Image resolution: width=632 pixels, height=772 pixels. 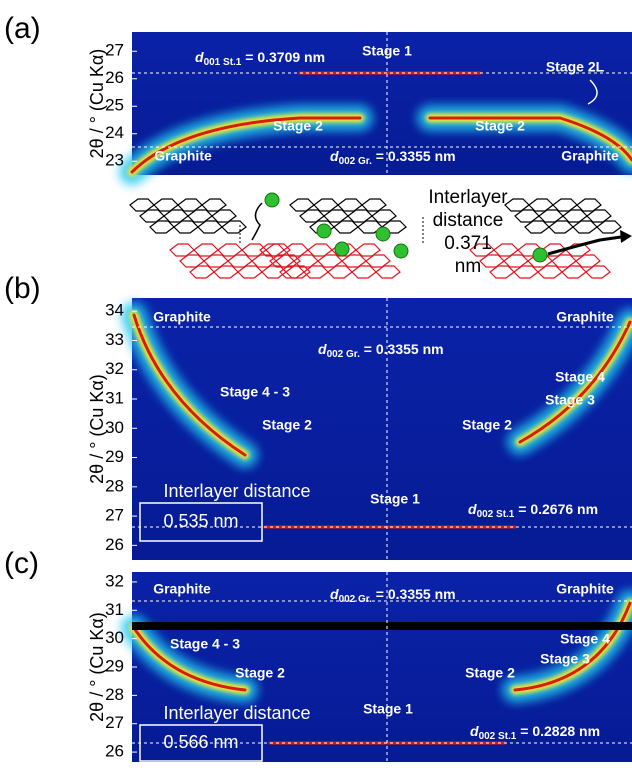 I want to click on d-spacing-label: d002 St.1 = 0.2828 nm, so click(x=535, y=732).